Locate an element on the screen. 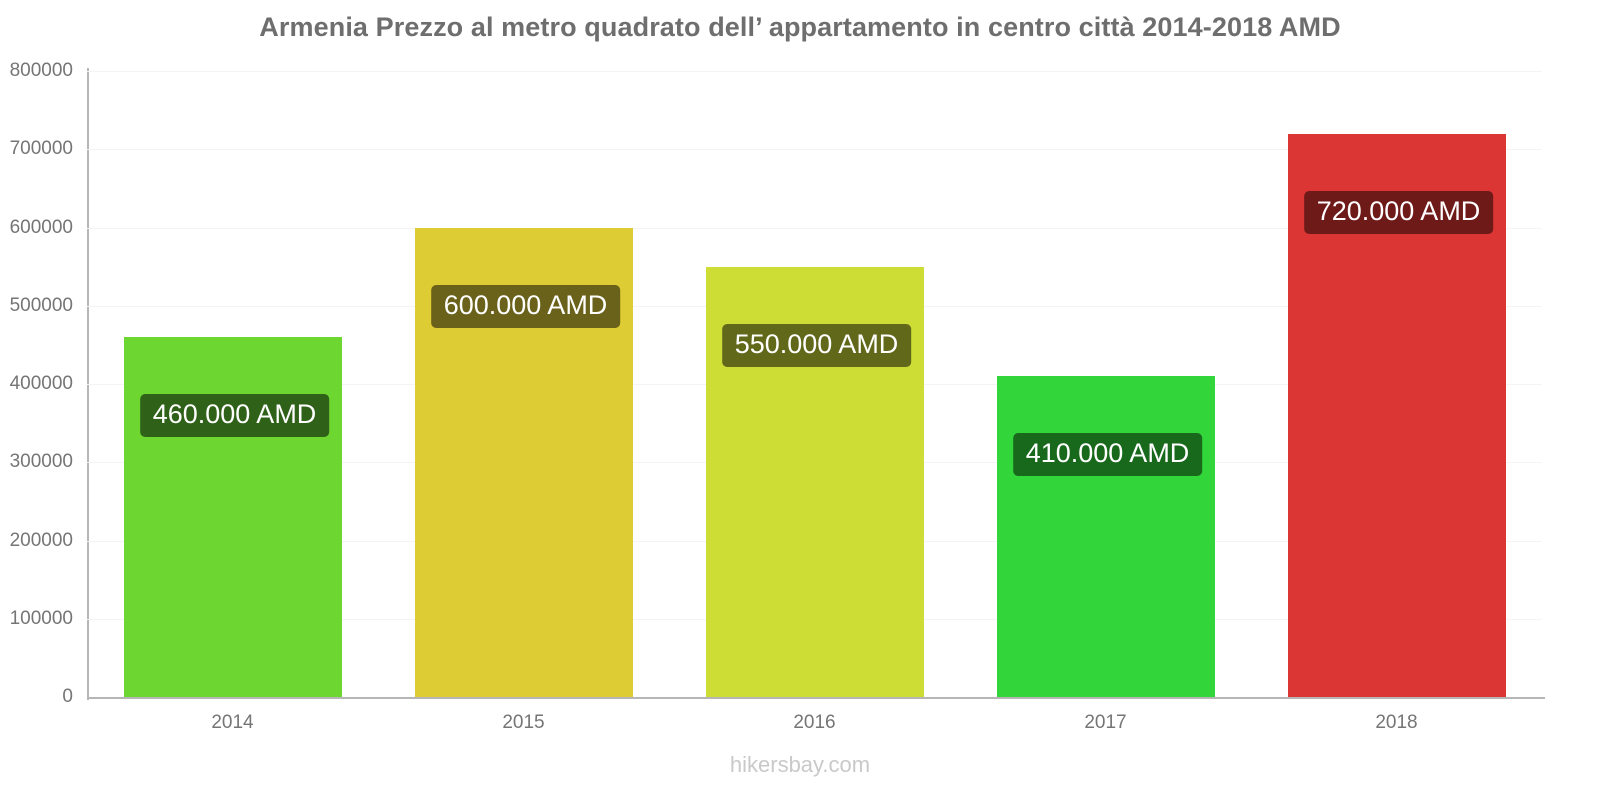 The width and height of the screenshot is (1600, 800). y-axis-tick-label: 300000 is located at coordinates (41, 462).